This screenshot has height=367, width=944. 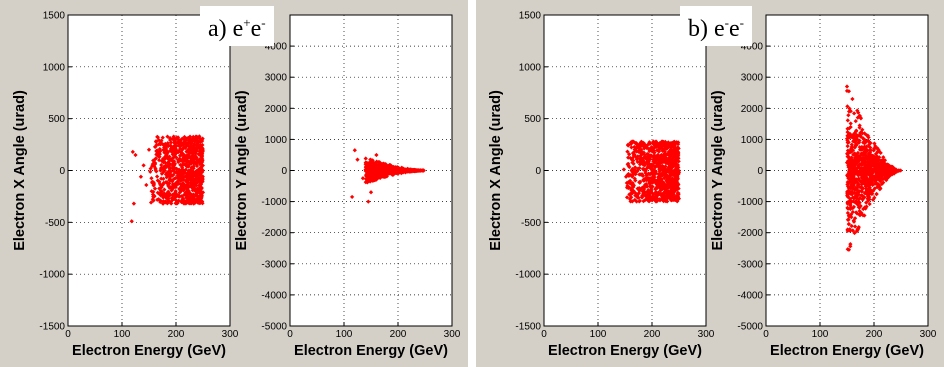 What do you see at coordinates (734, 29) in the screenshot?
I see `panel-b-title-mid: e` at bounding box center [734, 29].